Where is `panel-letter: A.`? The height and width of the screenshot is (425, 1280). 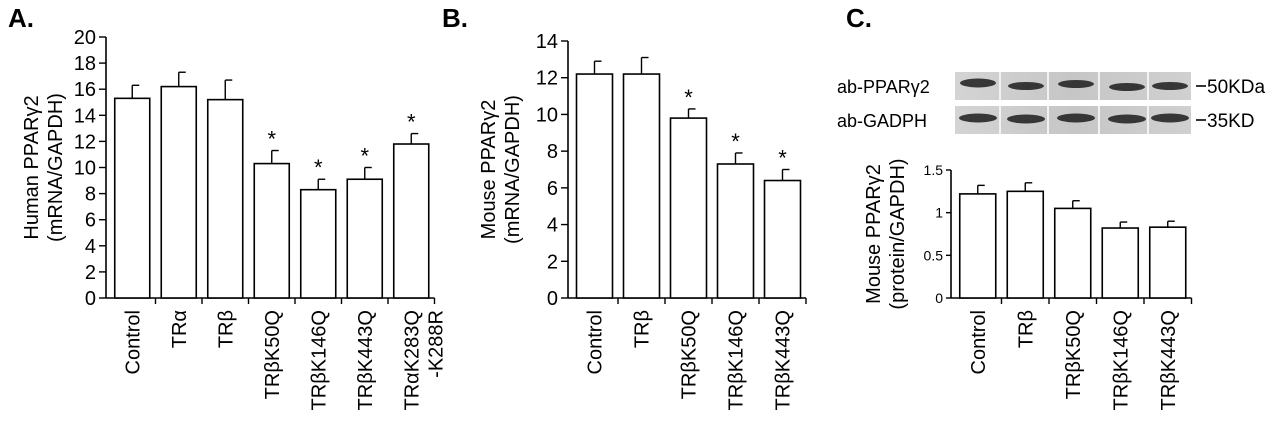 panel-letter: A. is located at coordinates (21, 18).